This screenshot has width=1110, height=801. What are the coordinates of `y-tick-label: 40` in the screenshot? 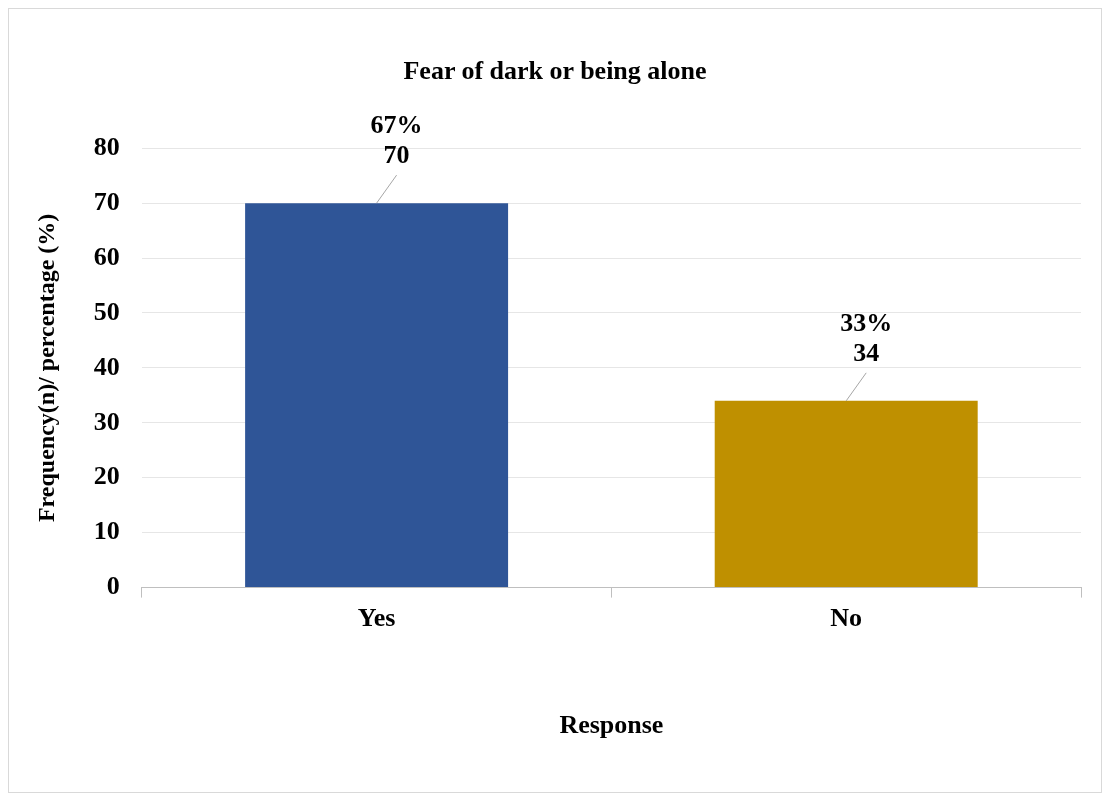 It's located at (106, 366).